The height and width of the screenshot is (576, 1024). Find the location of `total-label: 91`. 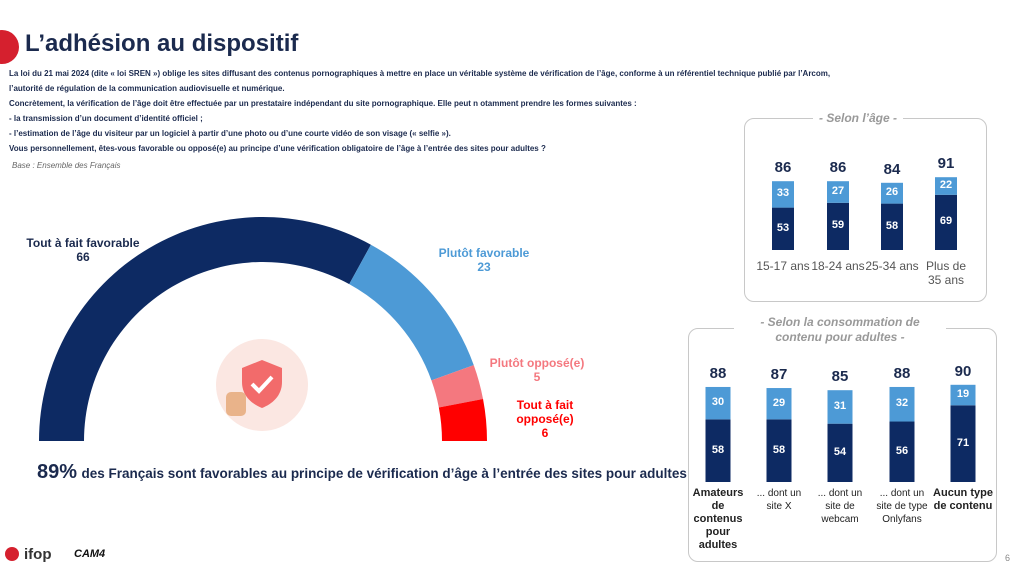

total-label: 91 is located at coordinates (946, 164).